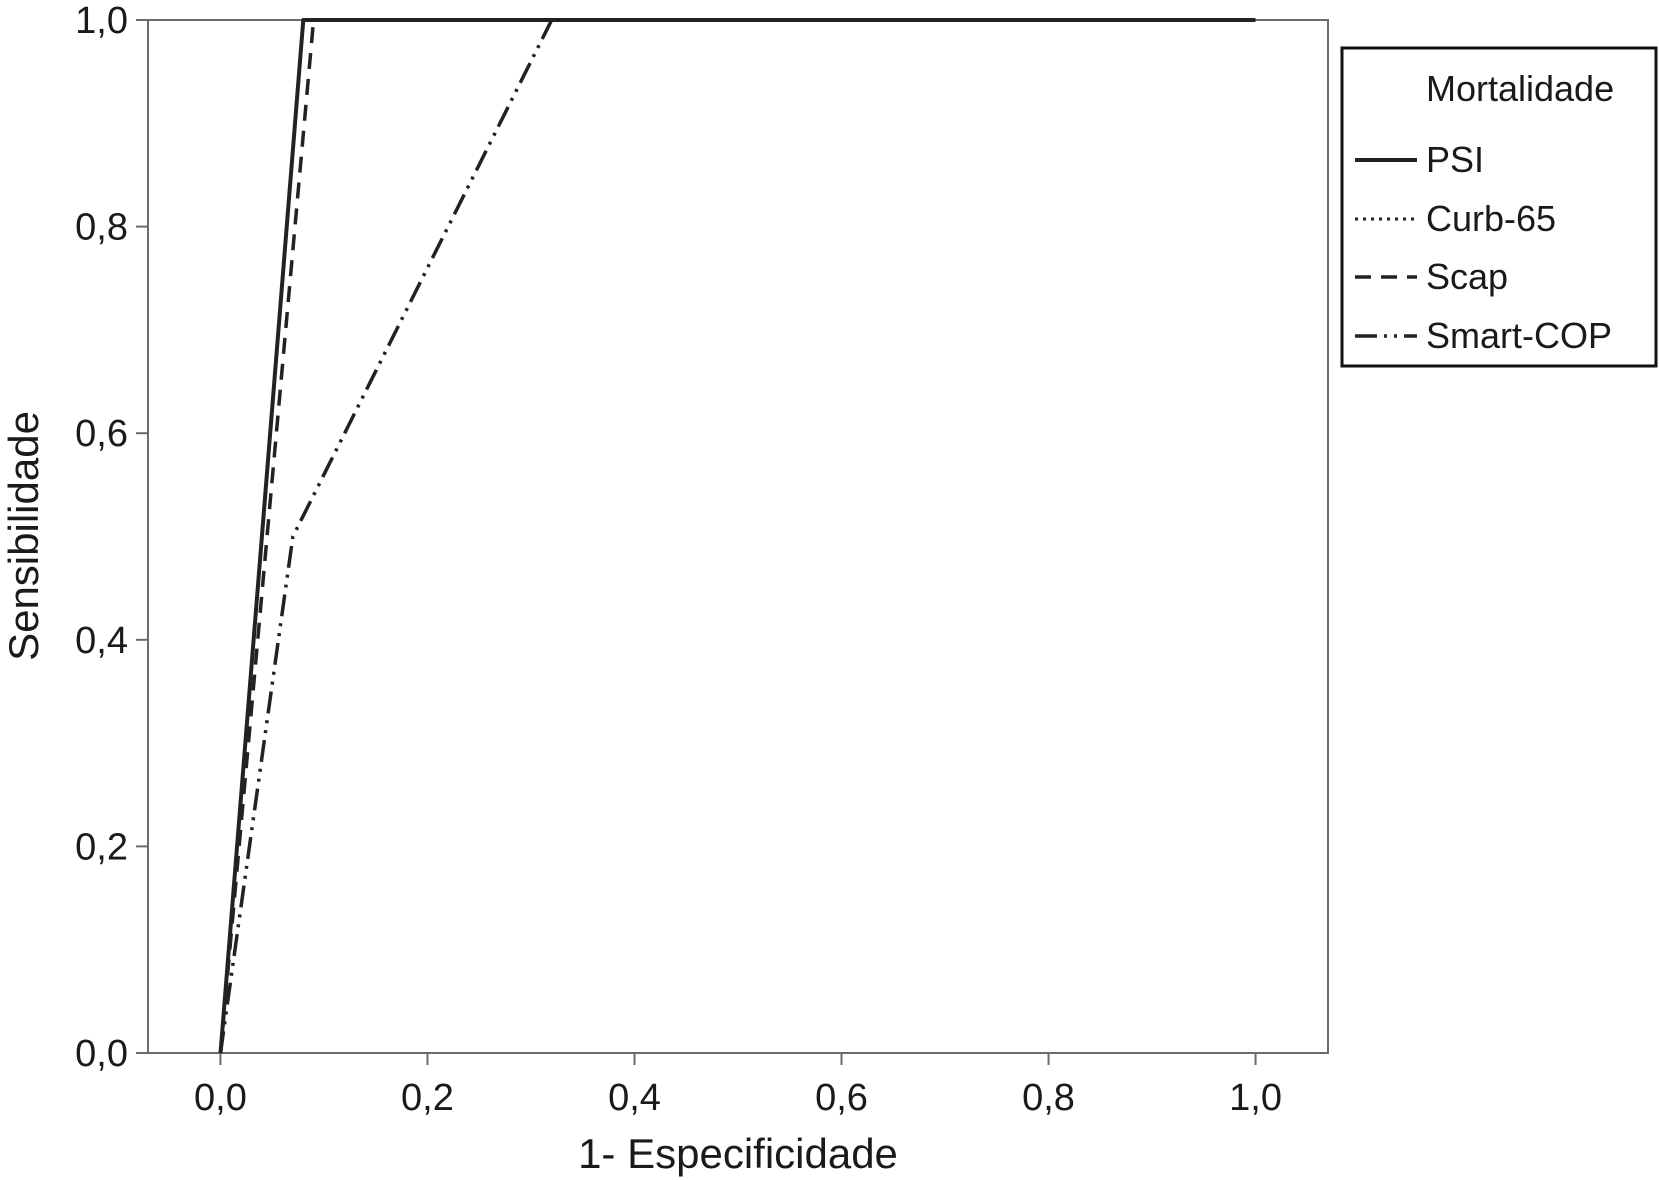 This screenshot has width=1659, height=1180. What do you see at coordinates (1048, 1098) in the screenshot?
I see `x-tick-label: 0,8` at bounding box center [1048, 1098].